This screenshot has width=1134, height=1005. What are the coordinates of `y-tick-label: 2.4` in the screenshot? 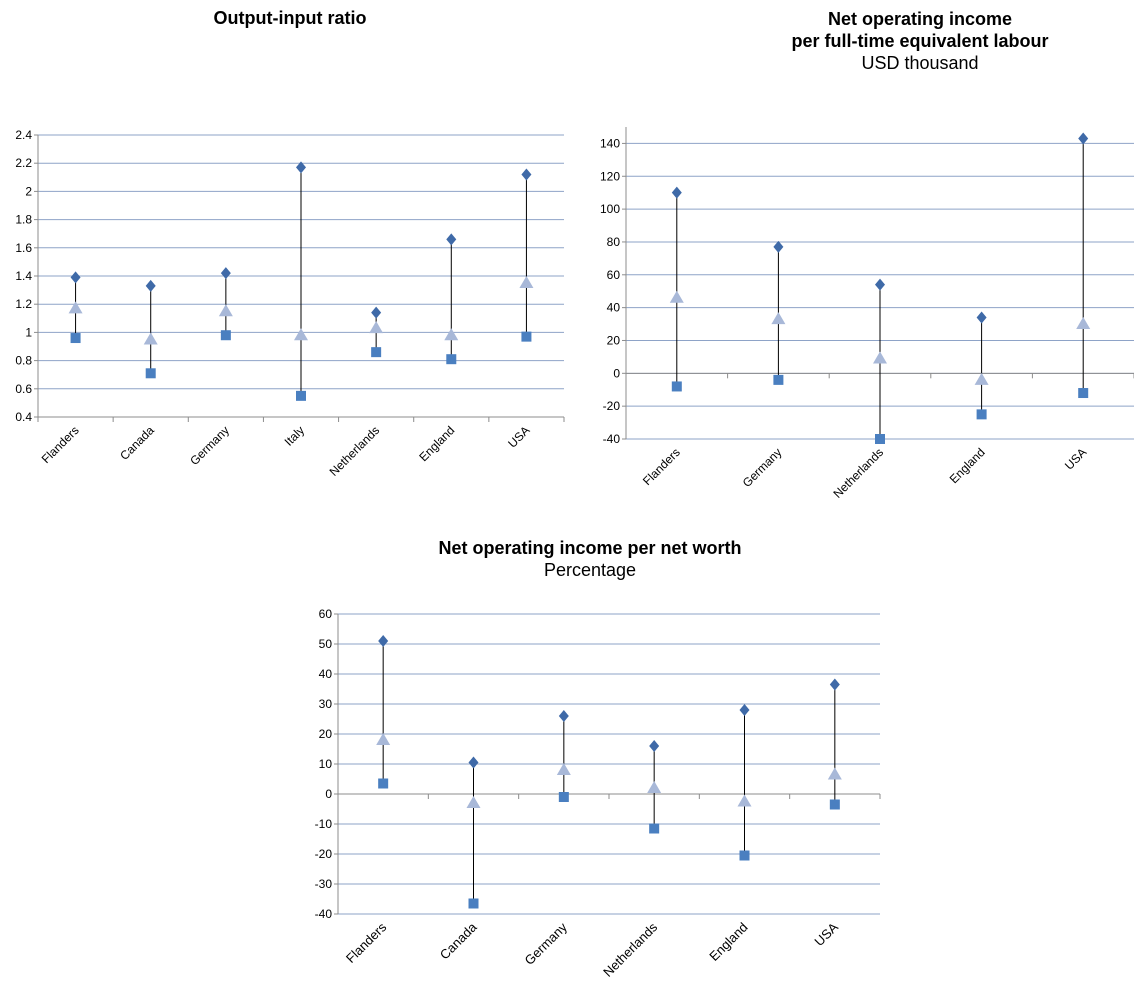 It's located at (23, 135).